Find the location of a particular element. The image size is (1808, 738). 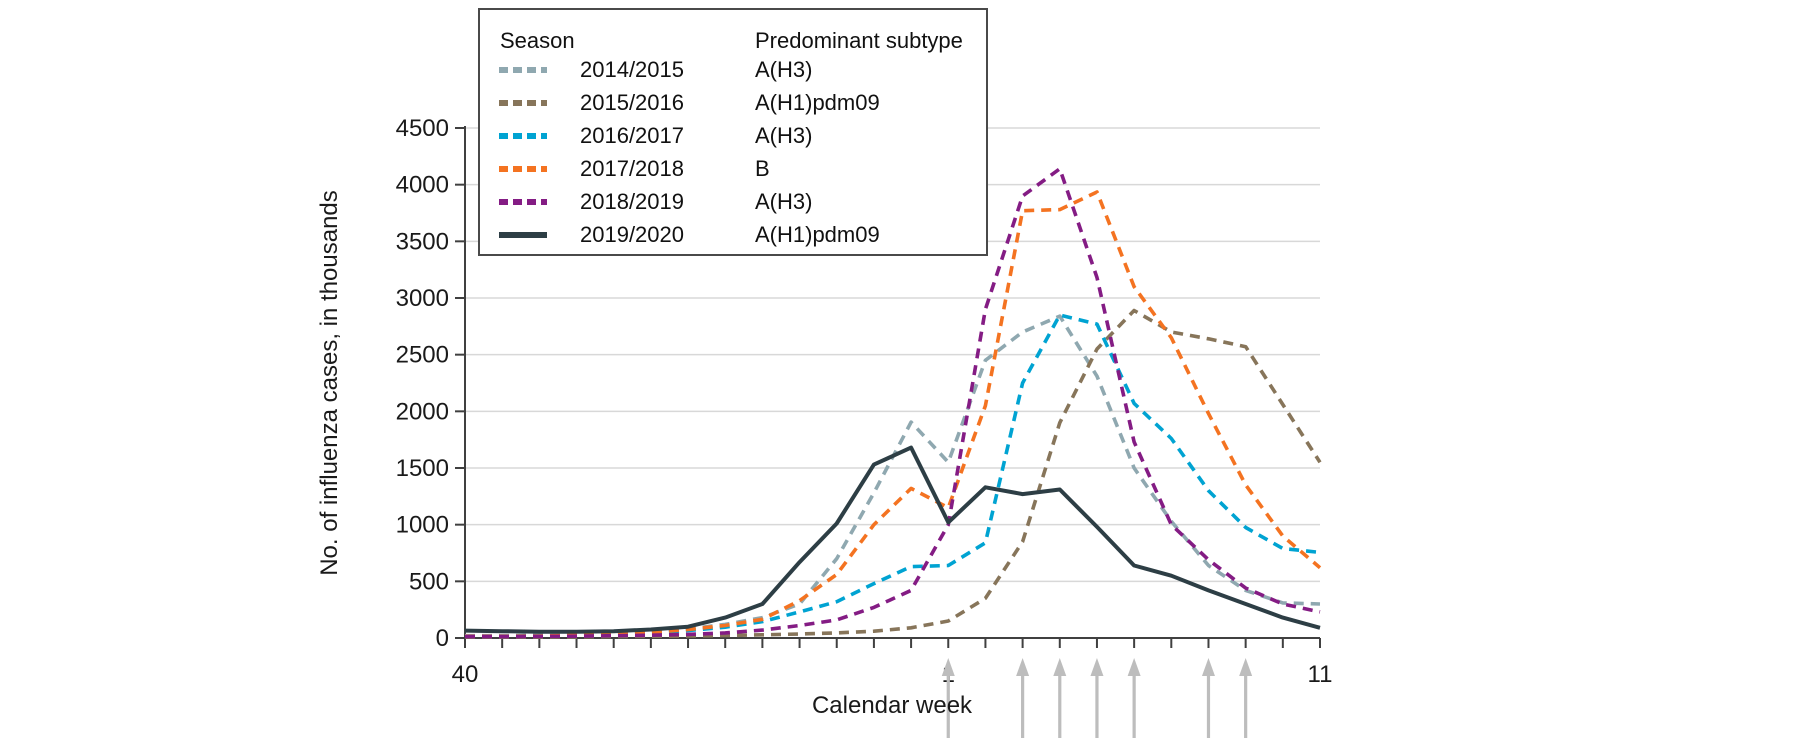

y-tick-label: 1000 is located at coordinates (422, 525).